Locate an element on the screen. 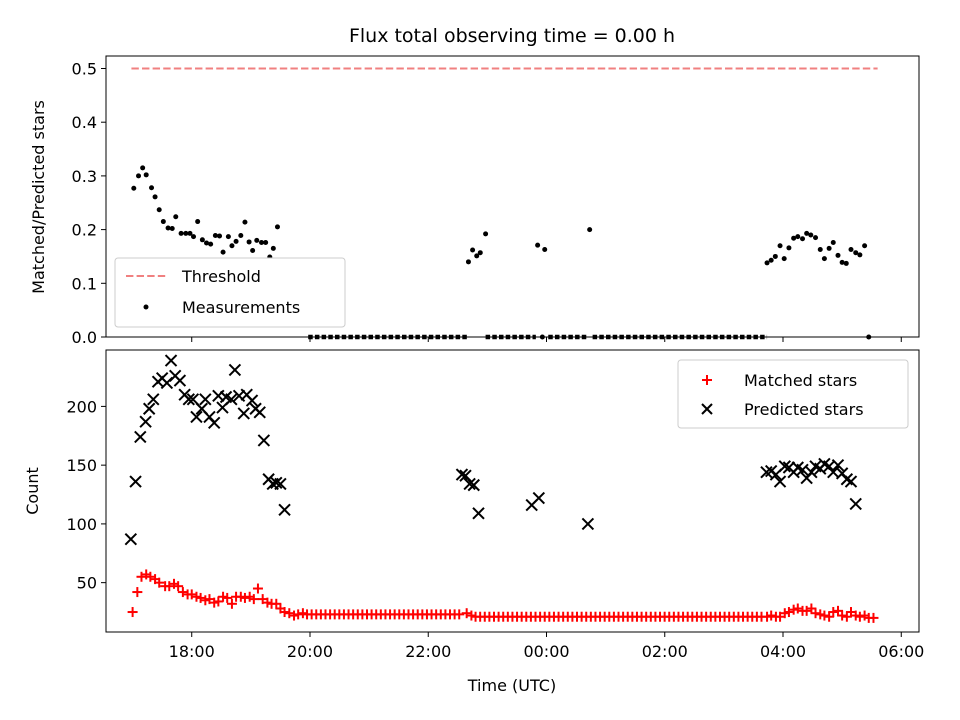 The width and height of the screenshot is (960, 720). top-y-tick-label: 0.4 is located at coordinates (84, 122).